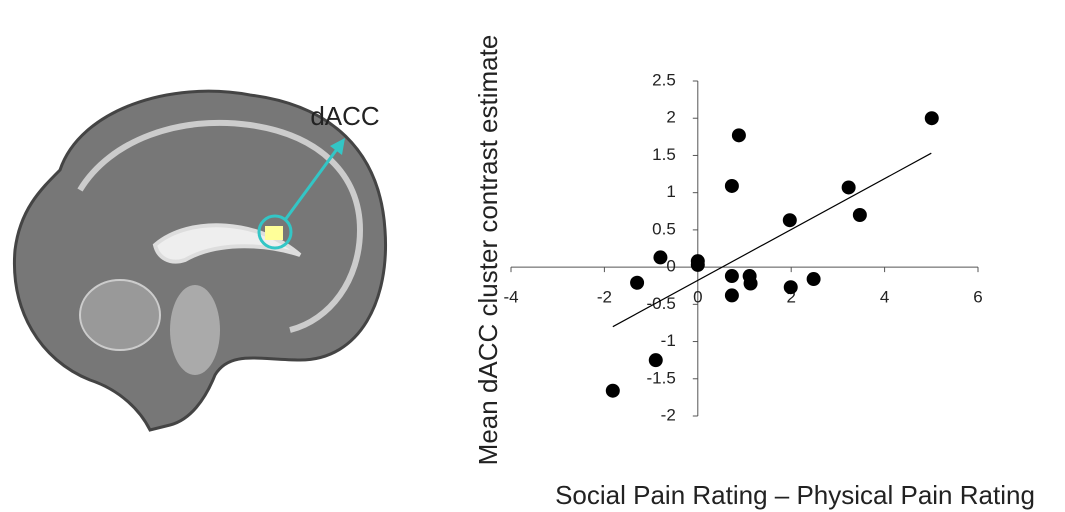 This screenshot has width=1065, height=512. What do you see at coordinates (661, 303) in the screenshot?
I see `y-tick-label: -0.5` at bounding box center [661, 303].